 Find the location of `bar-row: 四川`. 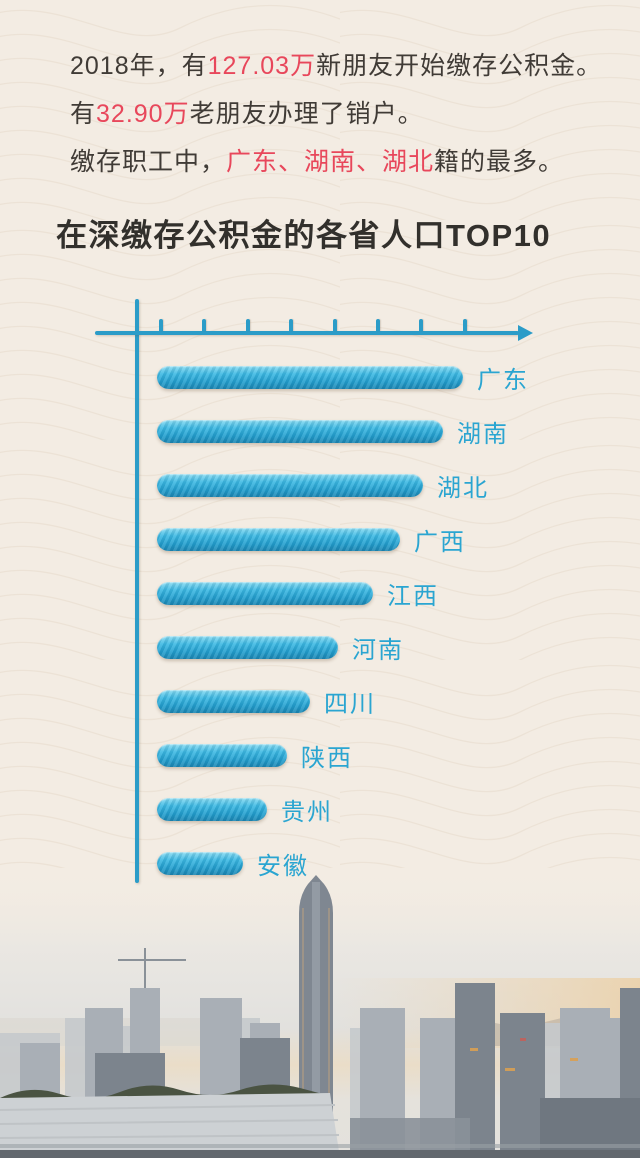

bar-row: 四川 is located at coordinates (266, 703).